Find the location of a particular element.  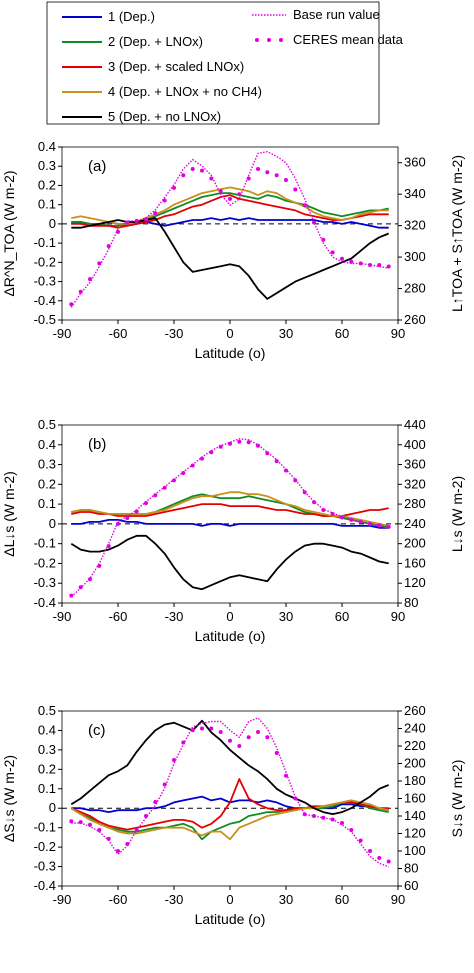

y-axis-label: ΔL↓s (W m-2) is located at coordinates (9, 514).